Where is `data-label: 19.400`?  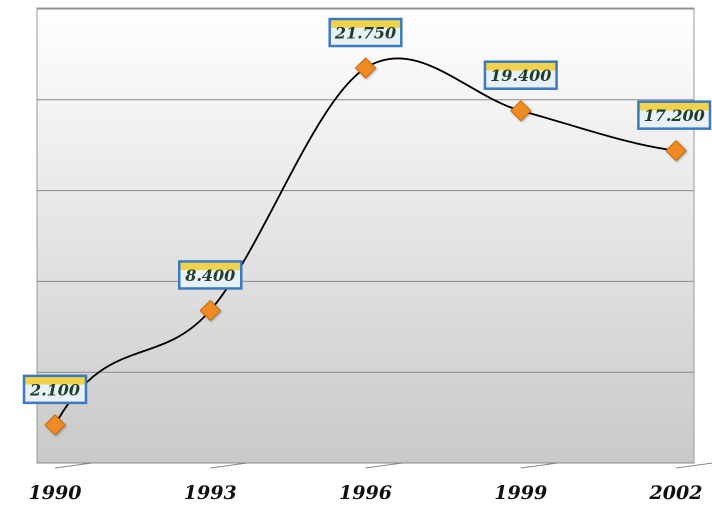 data-label: 19.400 is located at coordinates (520, 75).